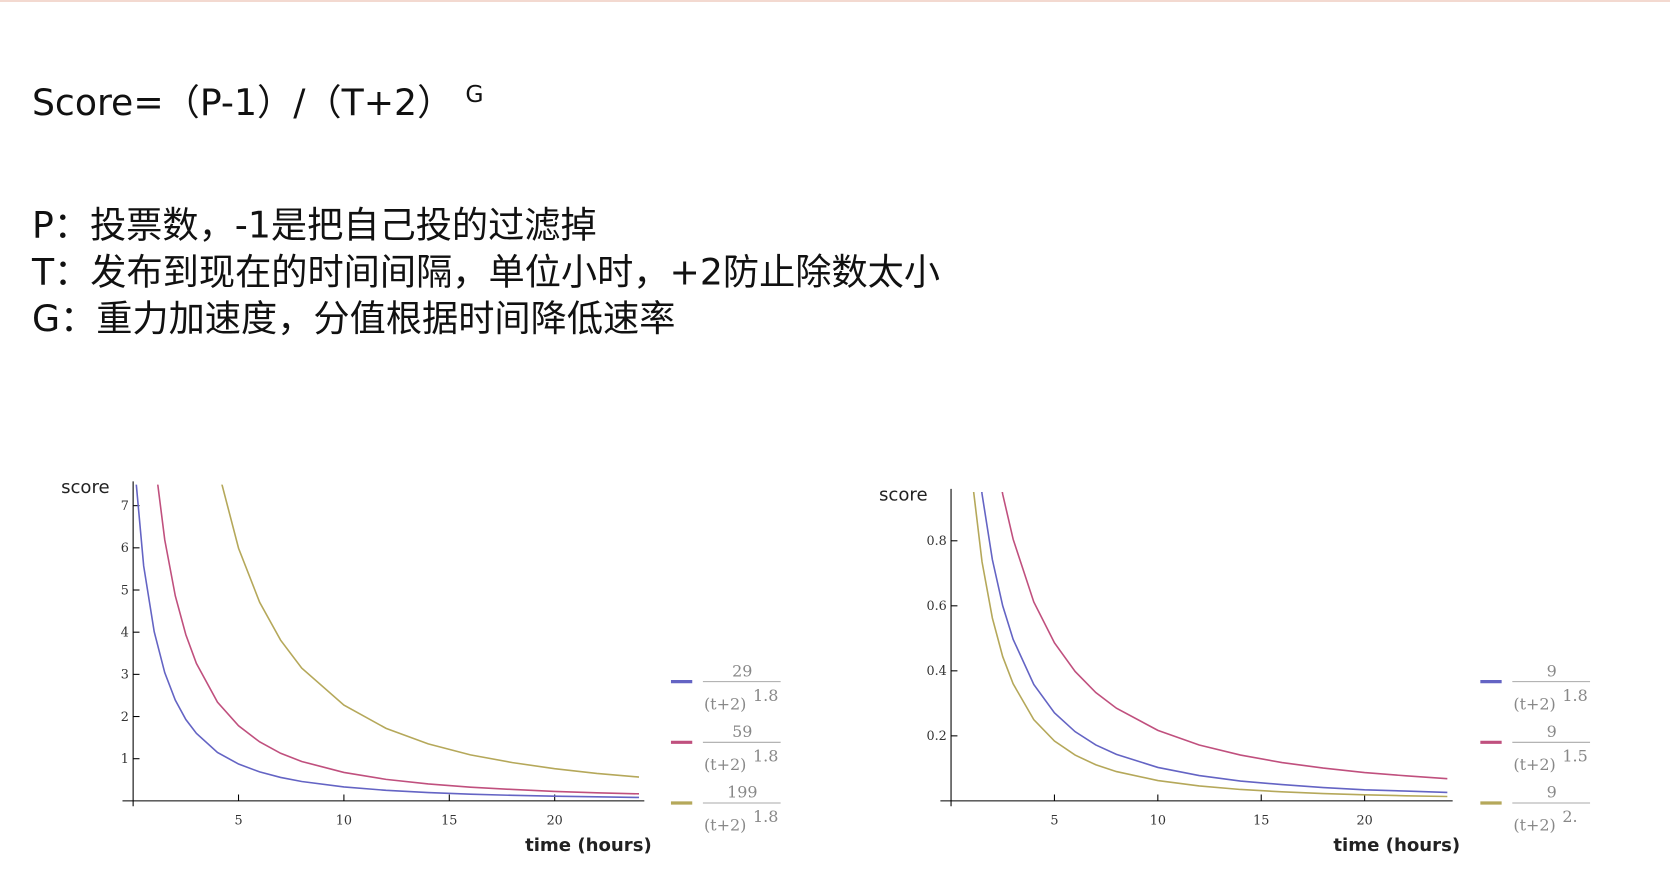  What do you see at coordinates (936, 671) in the screenshot?
I see `y-tick-label: 0.4` at bounding box center [936, 671].